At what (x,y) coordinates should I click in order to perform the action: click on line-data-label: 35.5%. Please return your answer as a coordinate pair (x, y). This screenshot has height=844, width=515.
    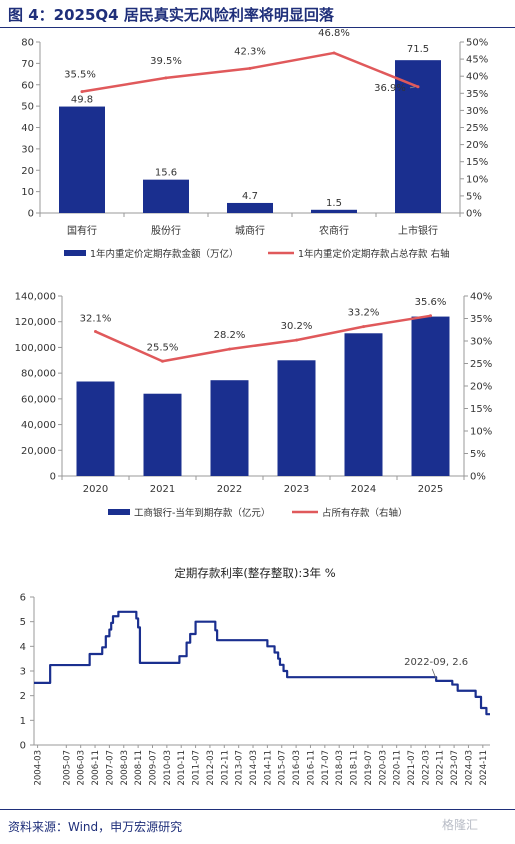
    Looking at the image, I should click on (80, 75).